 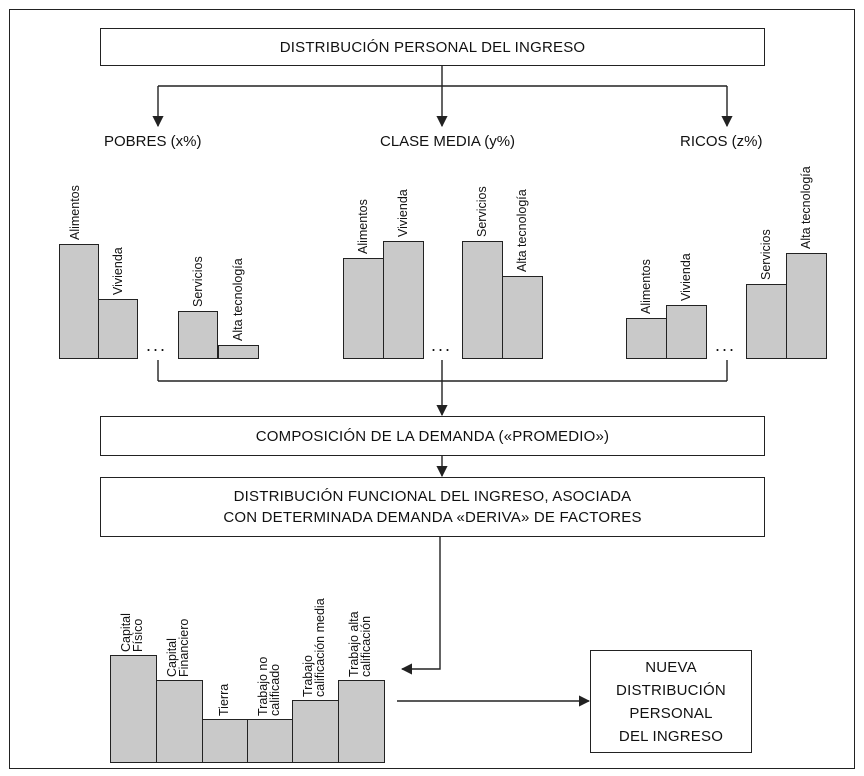 I want to click on factor-label-trabajo-alta-calificacion: Trabajo alta calificación, so click(x=360, y=644).